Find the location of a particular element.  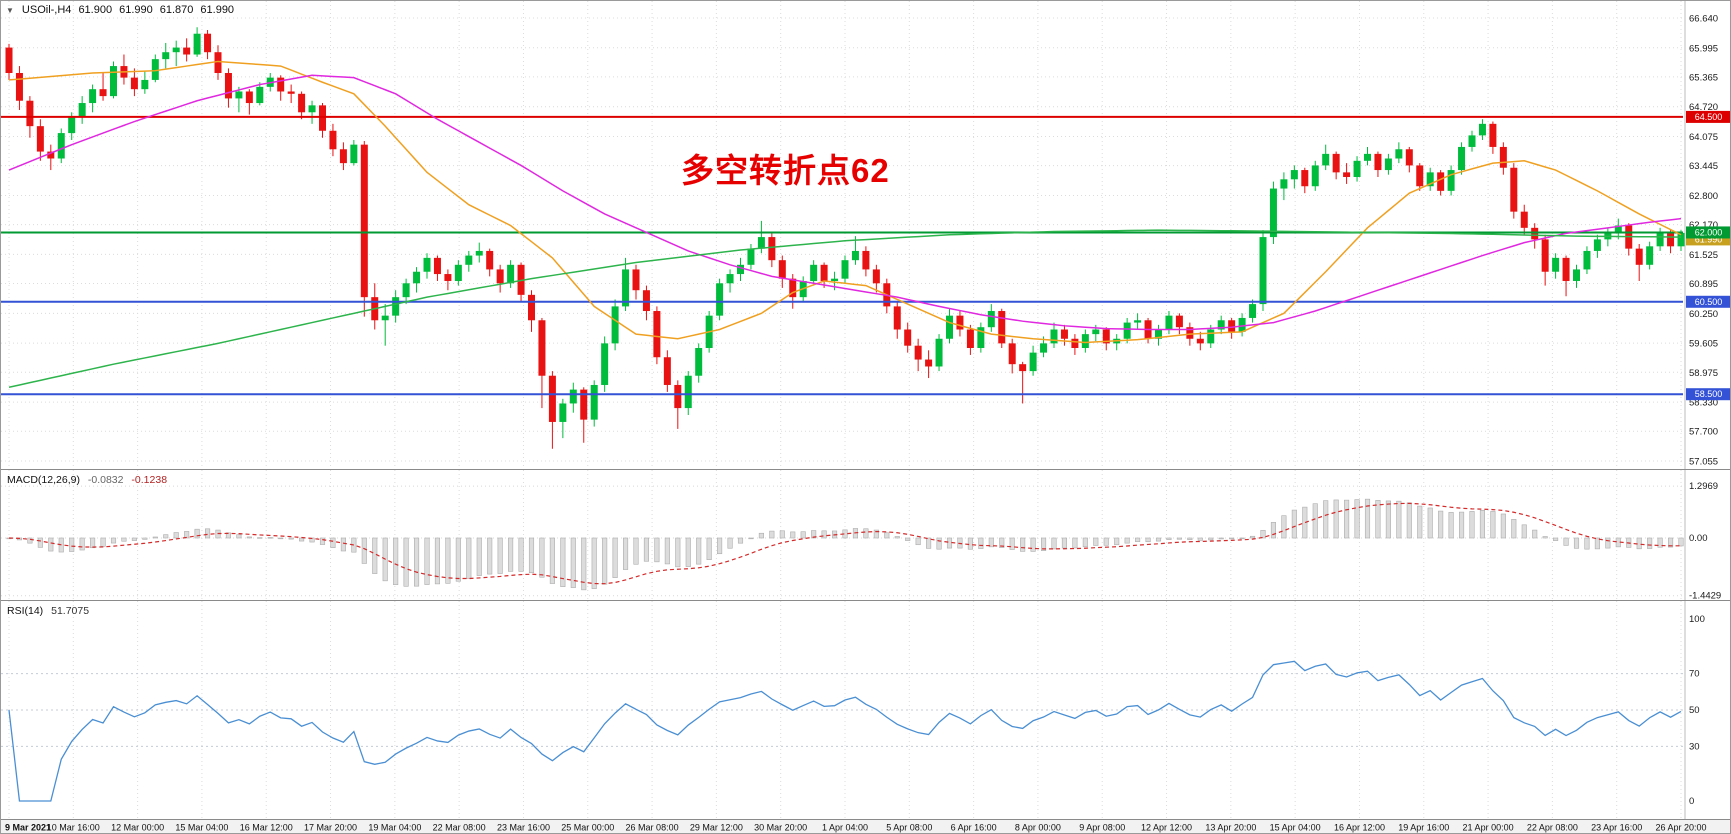

time-tick-label: 8 Apr 00:00 is located at coordinates (1038, 828).